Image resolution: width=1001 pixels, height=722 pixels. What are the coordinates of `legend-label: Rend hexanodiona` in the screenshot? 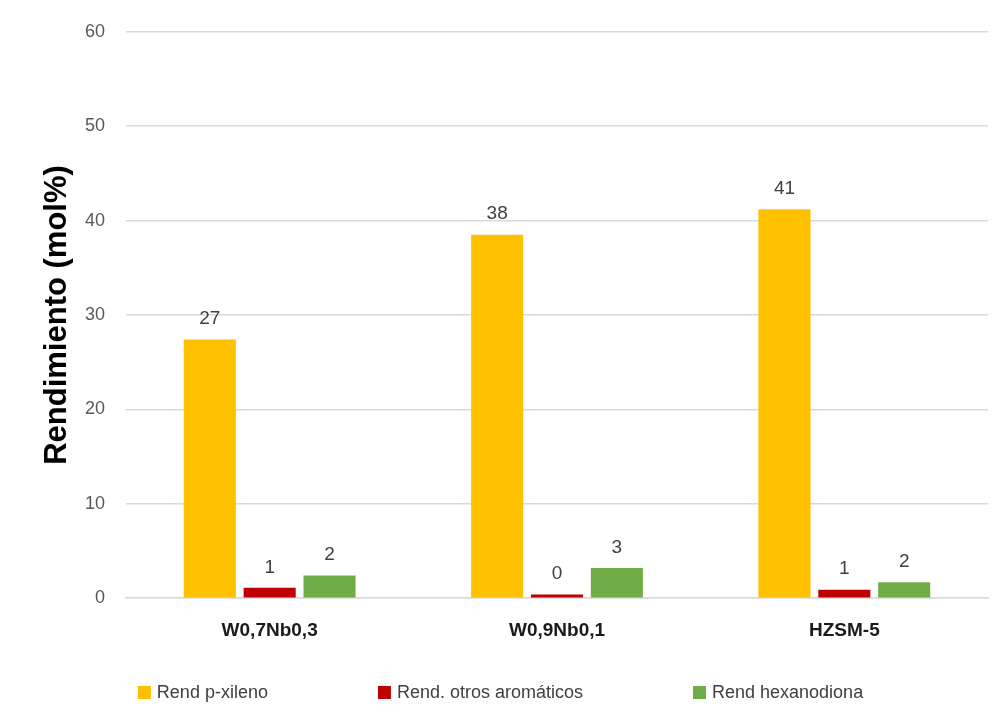 It's located at (788, 692).